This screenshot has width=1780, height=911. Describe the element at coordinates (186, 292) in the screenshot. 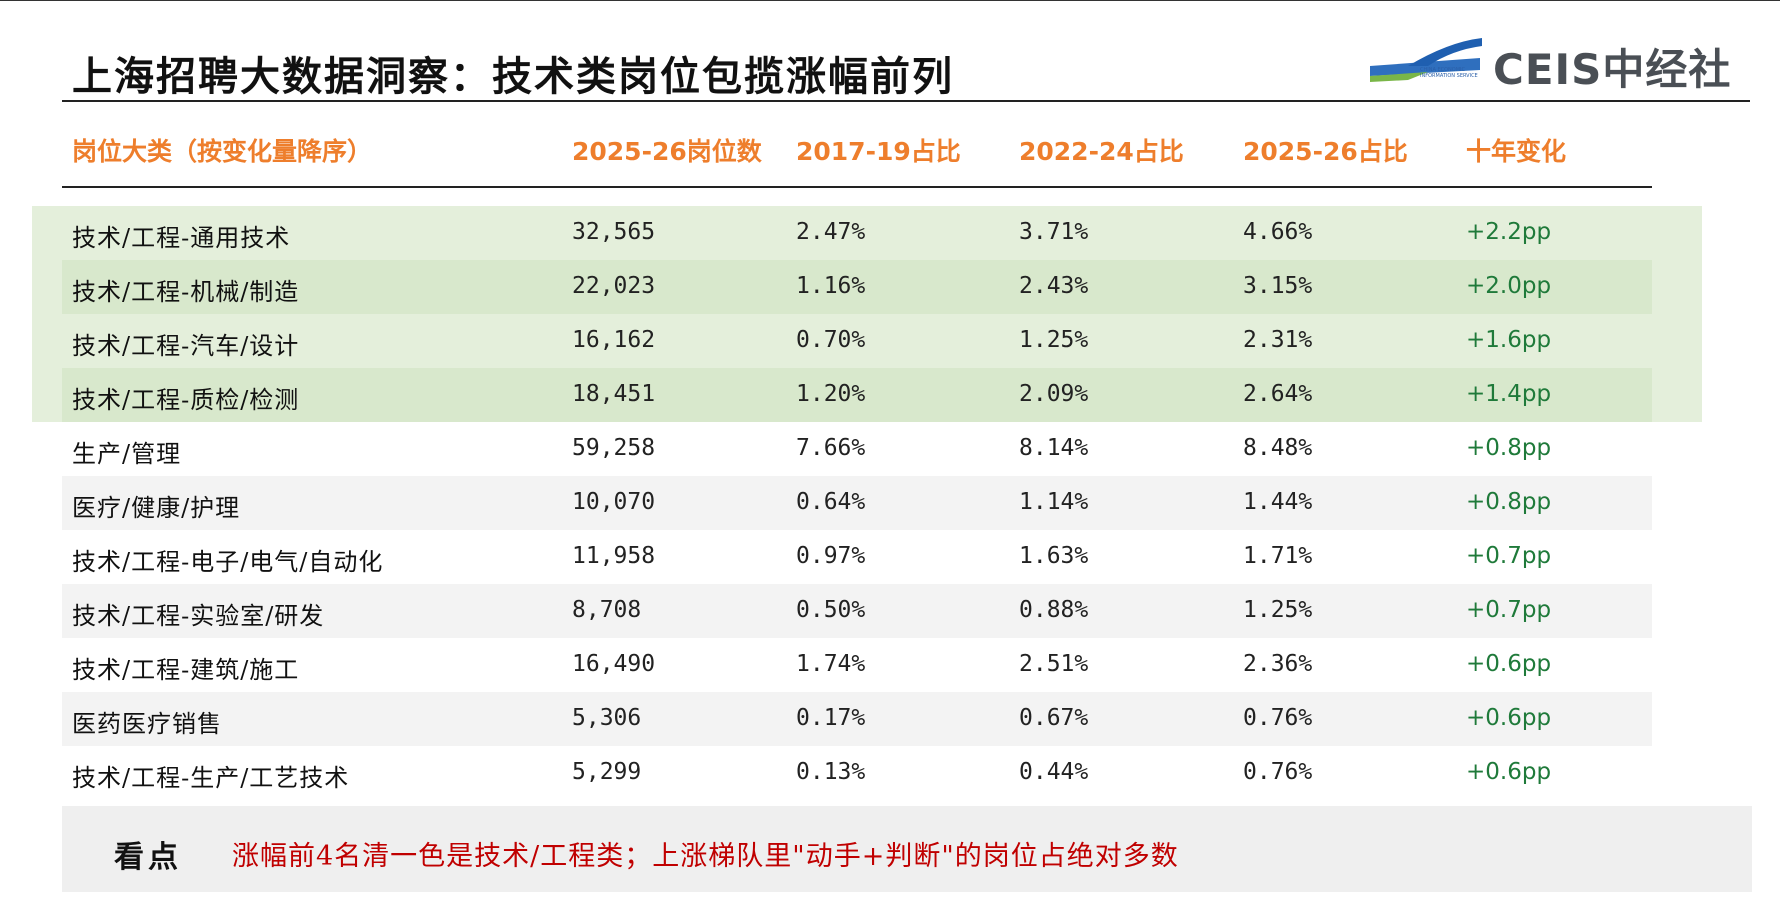

I see `row-category: 技术/工程-机械/制造` at that location.